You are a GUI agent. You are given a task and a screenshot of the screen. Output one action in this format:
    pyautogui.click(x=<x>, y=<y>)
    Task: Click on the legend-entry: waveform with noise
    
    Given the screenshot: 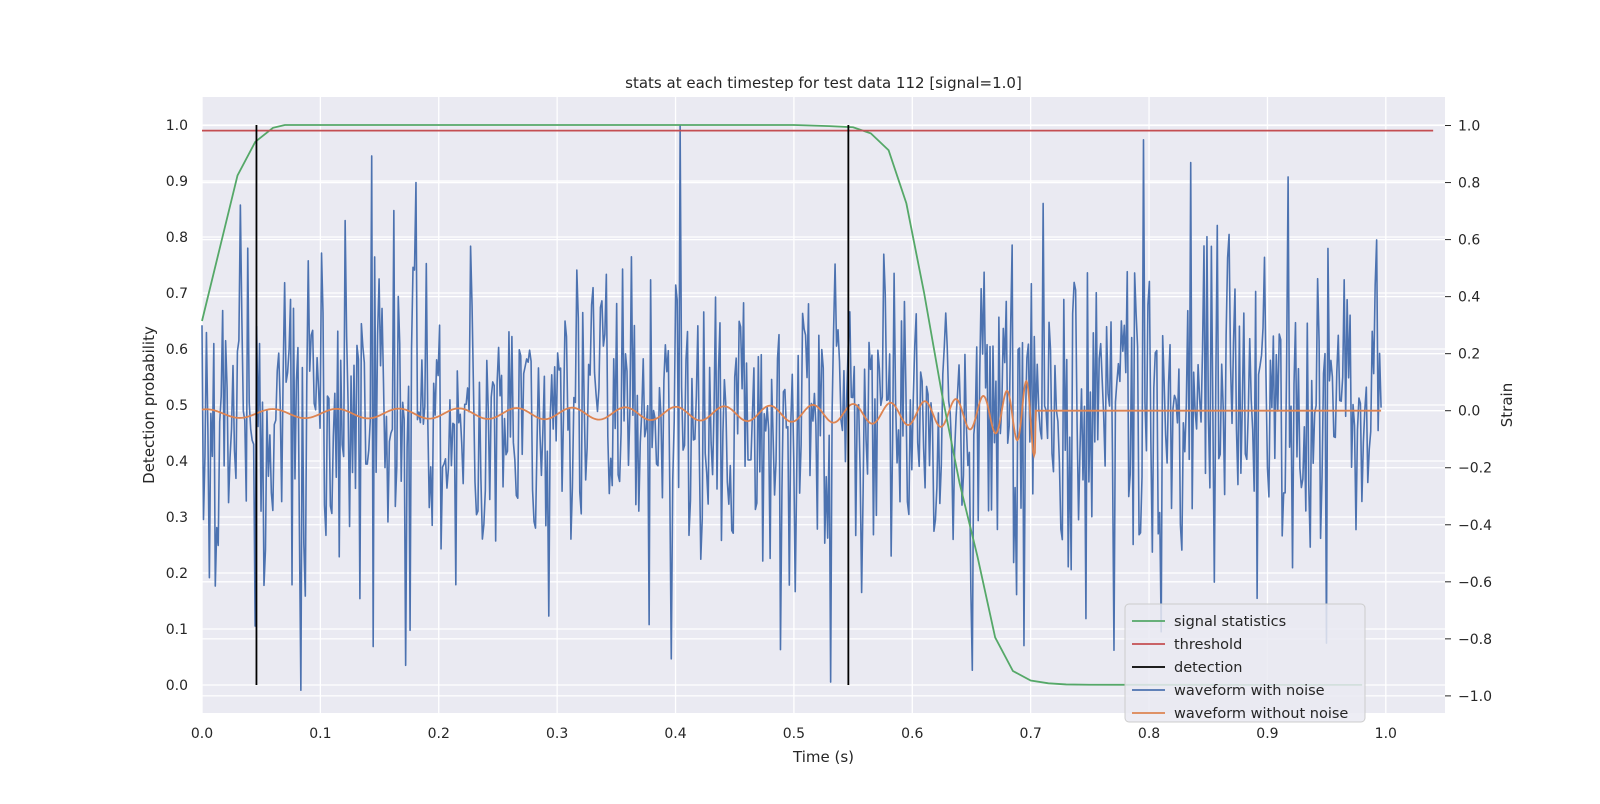 What is the action you would take?
    pyautogui.click(x=1249, y=691)
    